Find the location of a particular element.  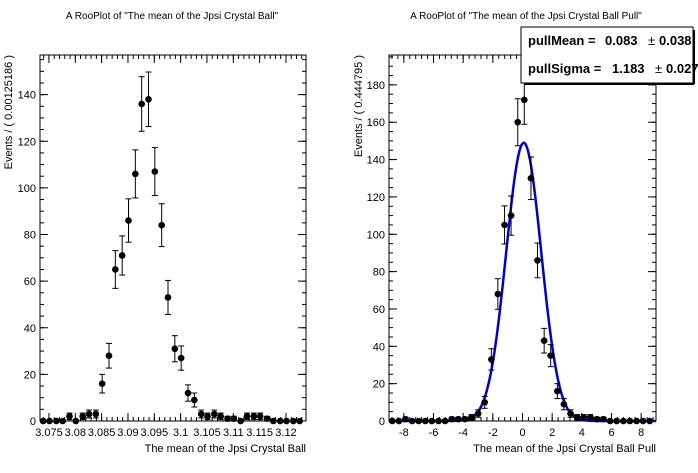

right-x-tick-label: 0 is located at coordinates (522, 433).